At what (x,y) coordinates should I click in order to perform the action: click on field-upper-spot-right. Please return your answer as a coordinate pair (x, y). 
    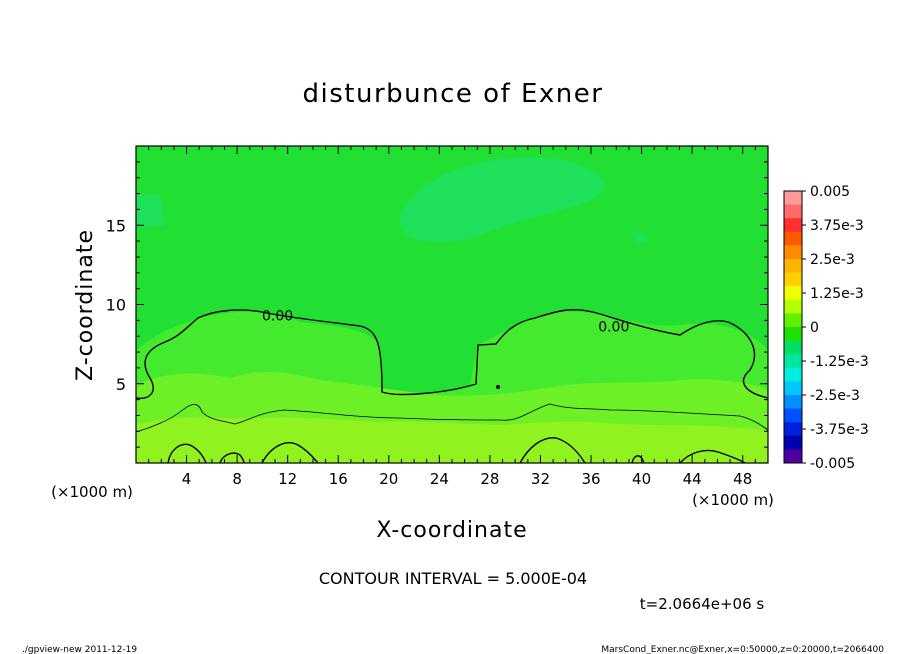
    Looking at the image, I should click on (640, 237).